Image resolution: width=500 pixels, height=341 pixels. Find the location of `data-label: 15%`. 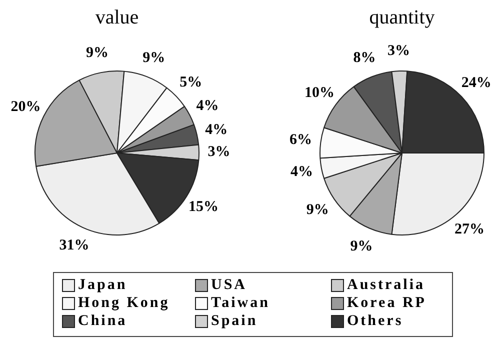

data-label: 15% is located at coordinates (203, 206).